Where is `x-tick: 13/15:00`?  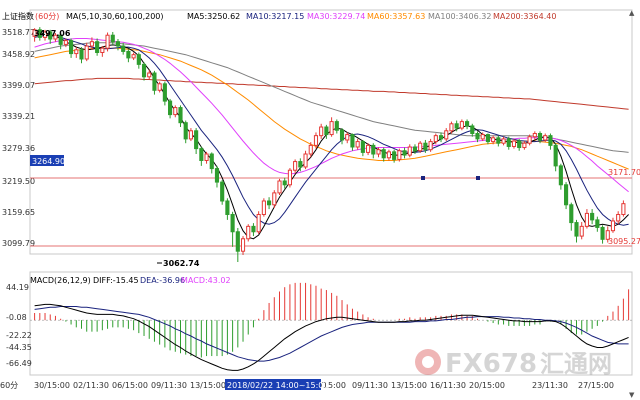
x-tick: 13/15:00 is located at coordinates (208, 385).